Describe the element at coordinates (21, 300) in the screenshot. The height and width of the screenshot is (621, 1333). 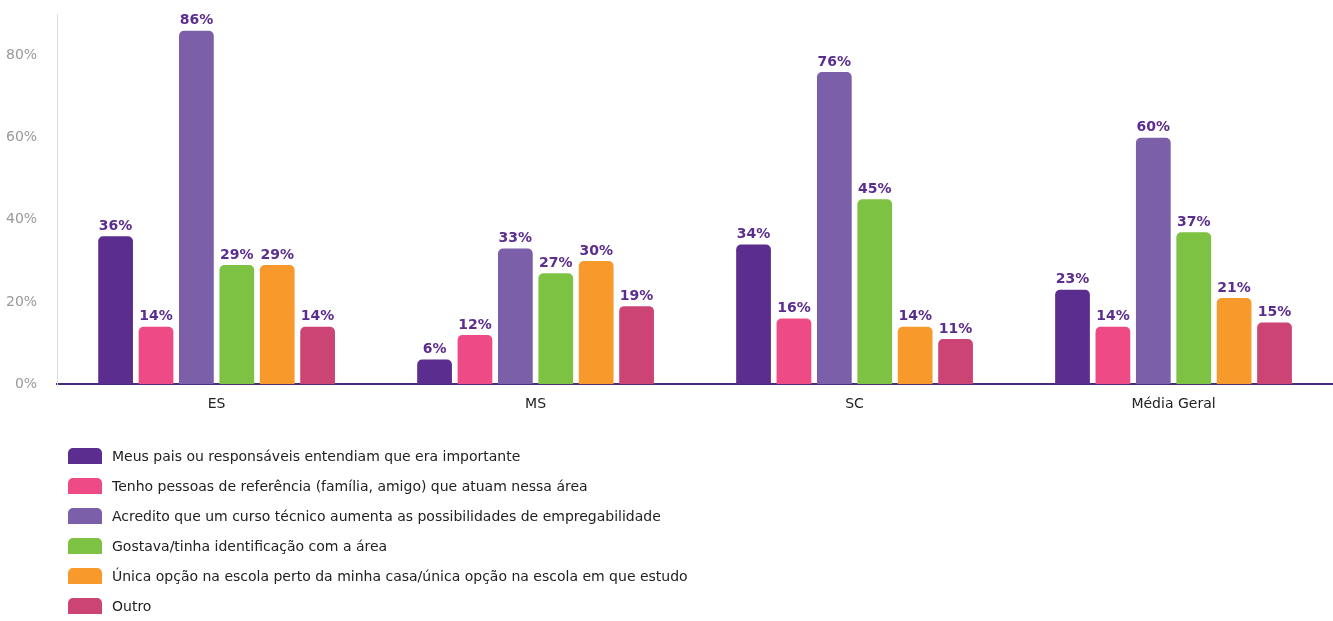
I see `y-tick-label: 20%` at that location.